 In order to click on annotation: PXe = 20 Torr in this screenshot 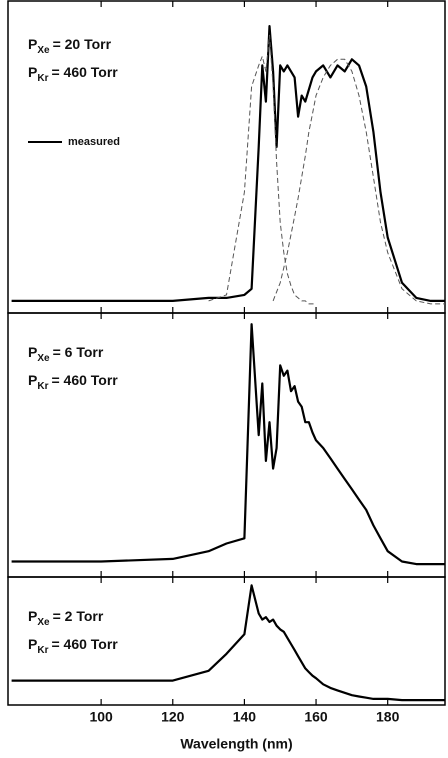, I will do `click(70, 46)`.